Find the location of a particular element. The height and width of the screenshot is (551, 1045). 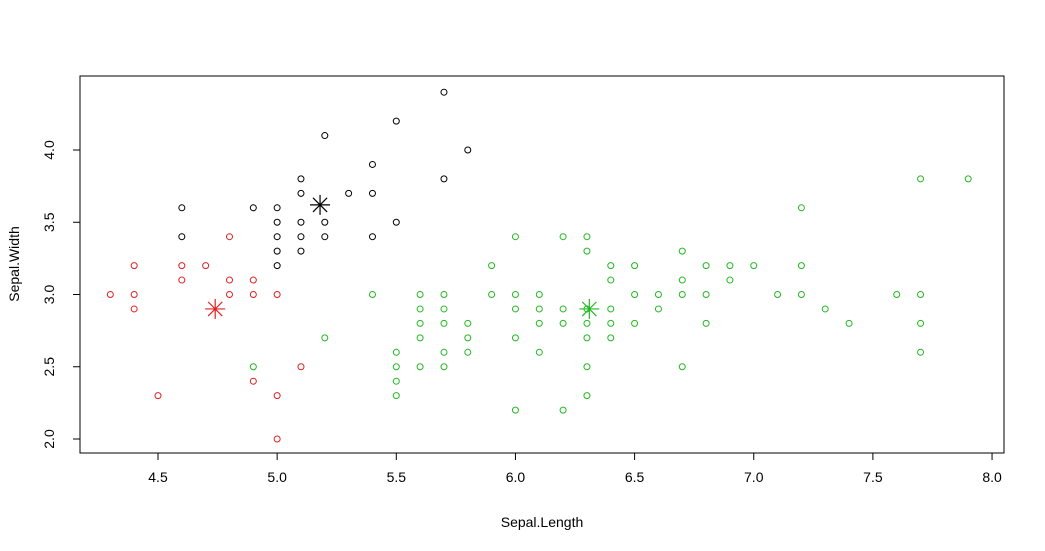

y-tick-label: 2.5 is located at coordinates (49, 367).